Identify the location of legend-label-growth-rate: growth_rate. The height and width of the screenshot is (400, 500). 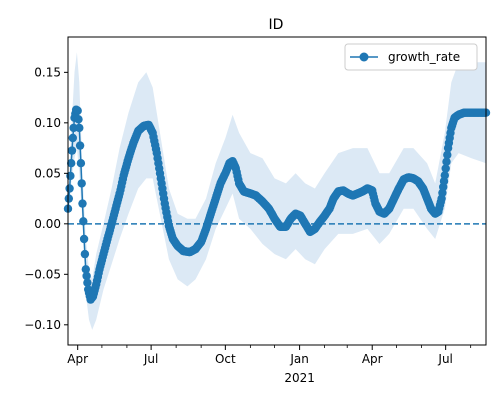
(424, 57).